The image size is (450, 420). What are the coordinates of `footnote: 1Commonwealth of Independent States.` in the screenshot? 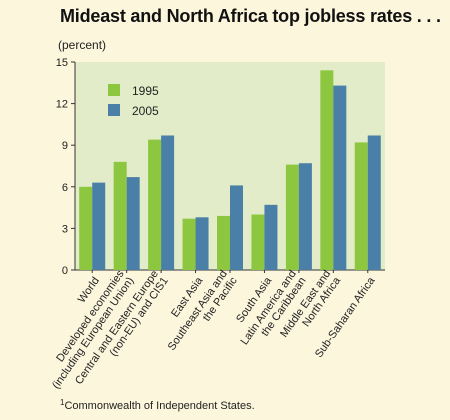 It's located at (157, 405).